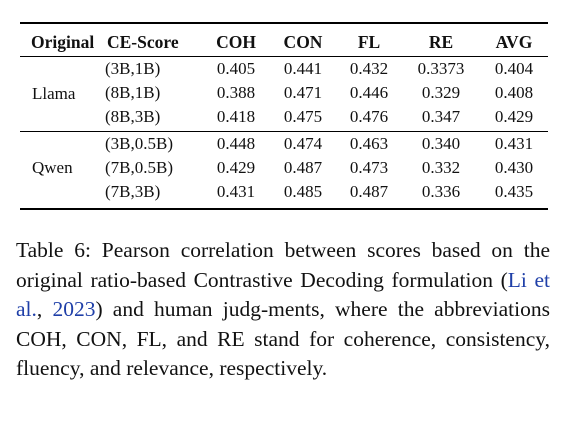 The height and width of the screenshot is (438, 582). I want to click on header-ce-score: CE-Score, so click(143, 42).